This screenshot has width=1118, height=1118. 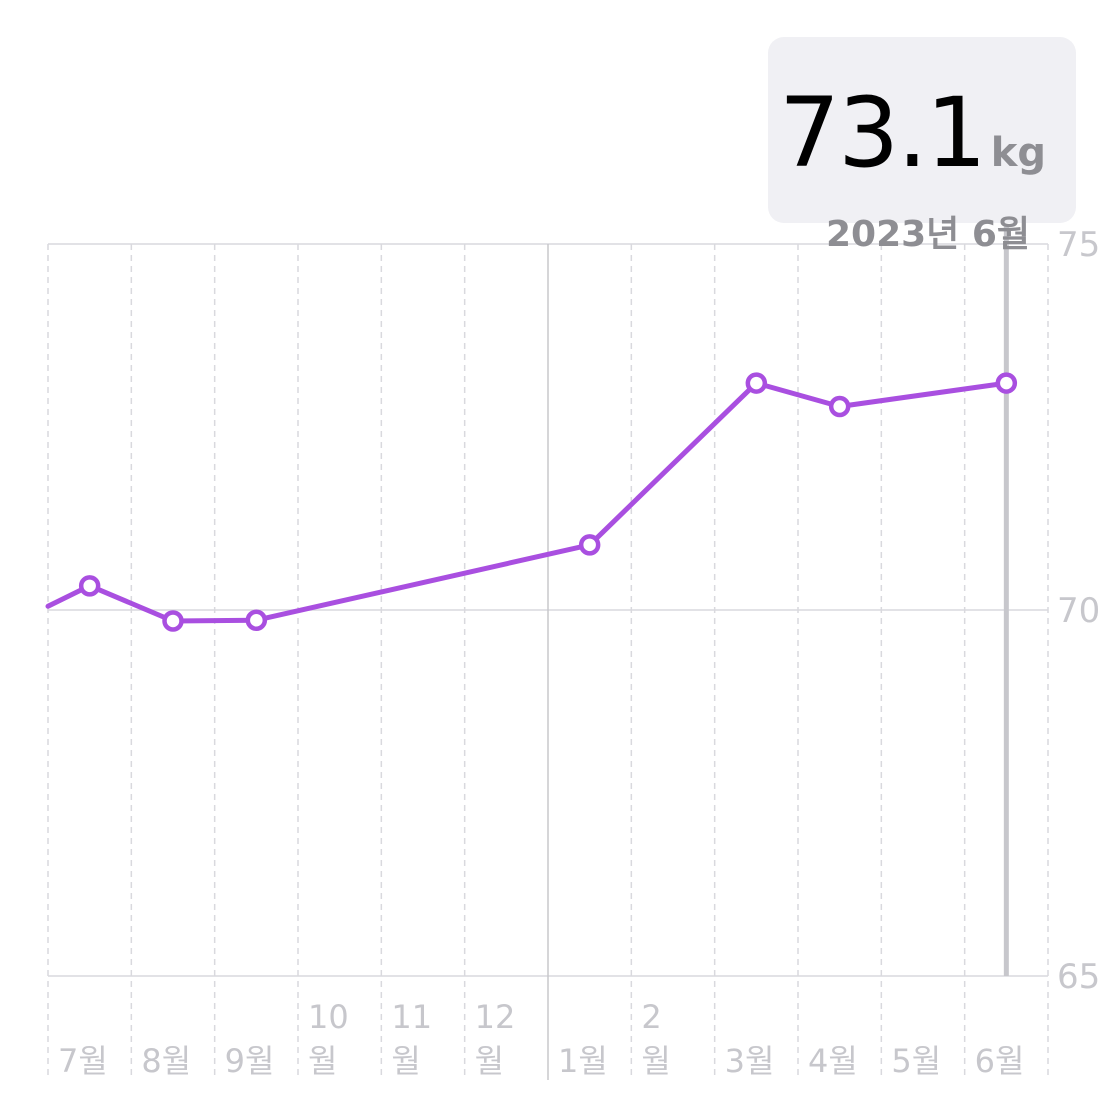 What do you see at coordinates (1018, 153) in the screenshot?
I see `callout-unit: kg` at bounding box center [1018, 153].